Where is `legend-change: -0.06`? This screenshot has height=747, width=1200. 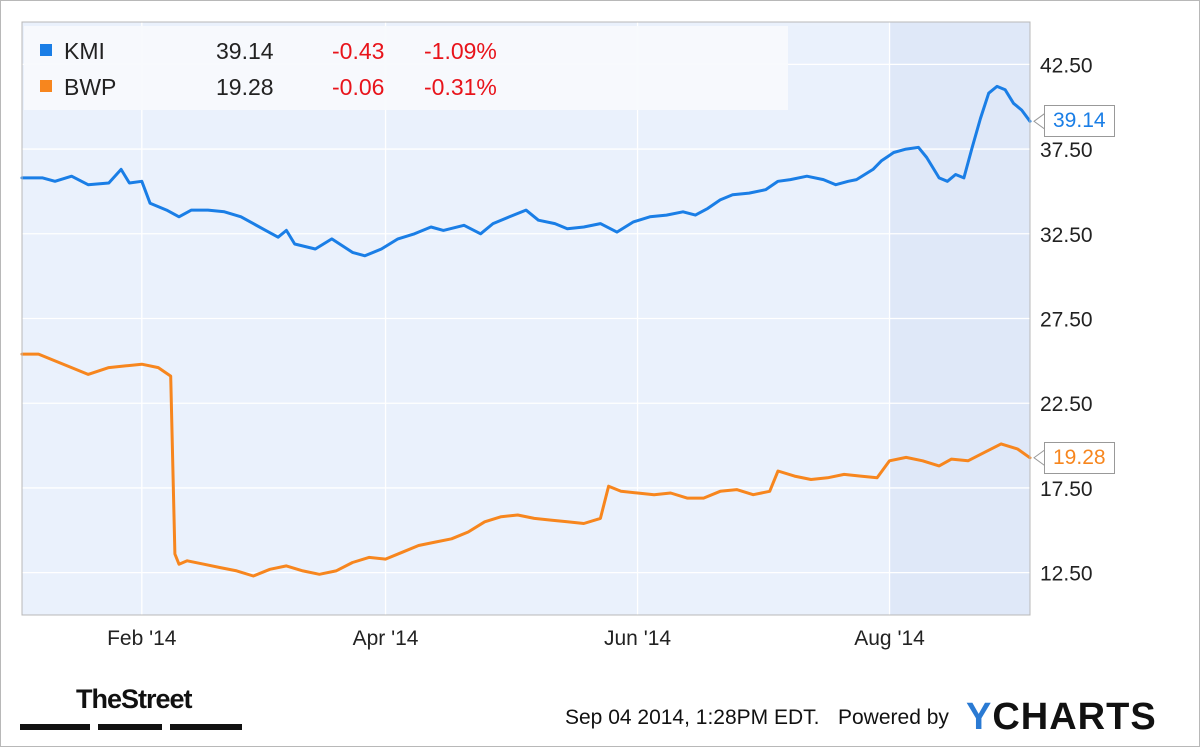
legend-change: -0.06 is located at coordinates (358, 87).